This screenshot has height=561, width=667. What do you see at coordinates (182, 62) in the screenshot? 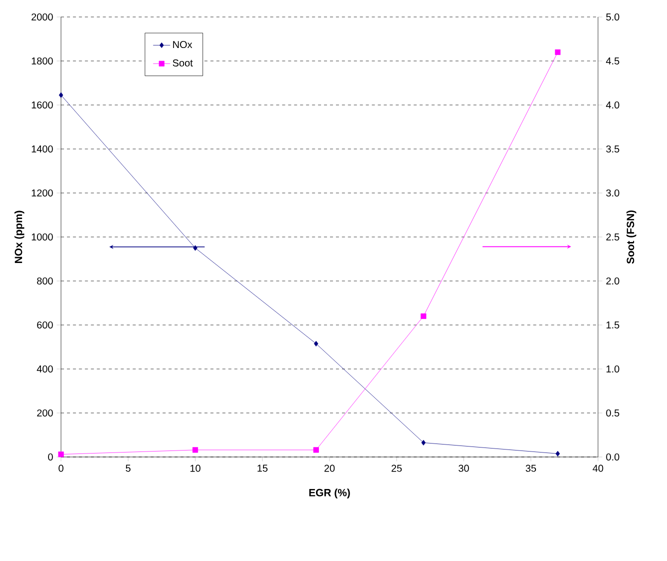
I see `legend-label: Soot` at bounding box center [182, 62].